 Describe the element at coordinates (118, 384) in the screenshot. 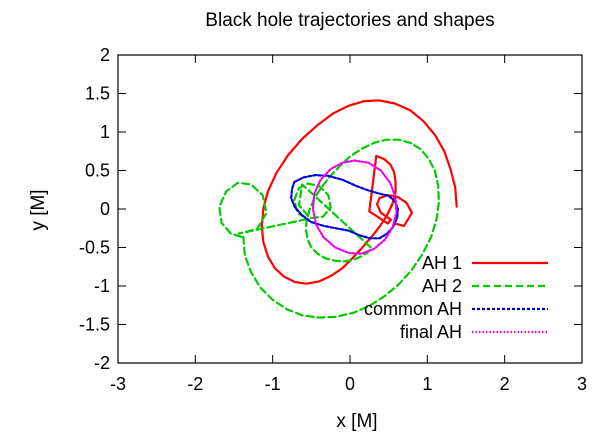

I see `x-tick-label: -3` at that location.